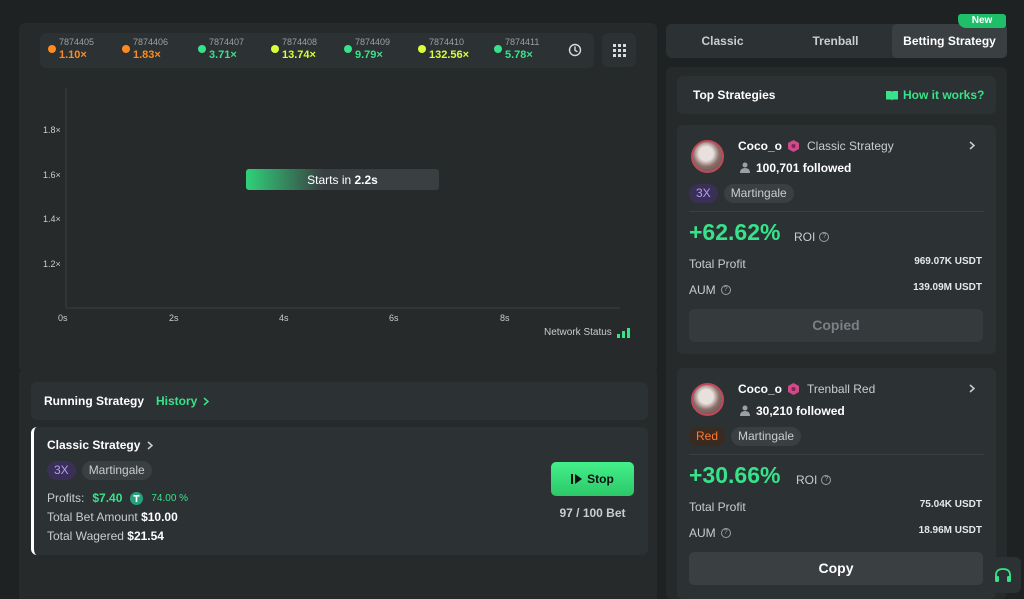 The width and height of the screenshot is (1024, 599). Describe the element at coordinates (793, 146) in the screenshot. I see `hexagon-badge-icon` at that location.